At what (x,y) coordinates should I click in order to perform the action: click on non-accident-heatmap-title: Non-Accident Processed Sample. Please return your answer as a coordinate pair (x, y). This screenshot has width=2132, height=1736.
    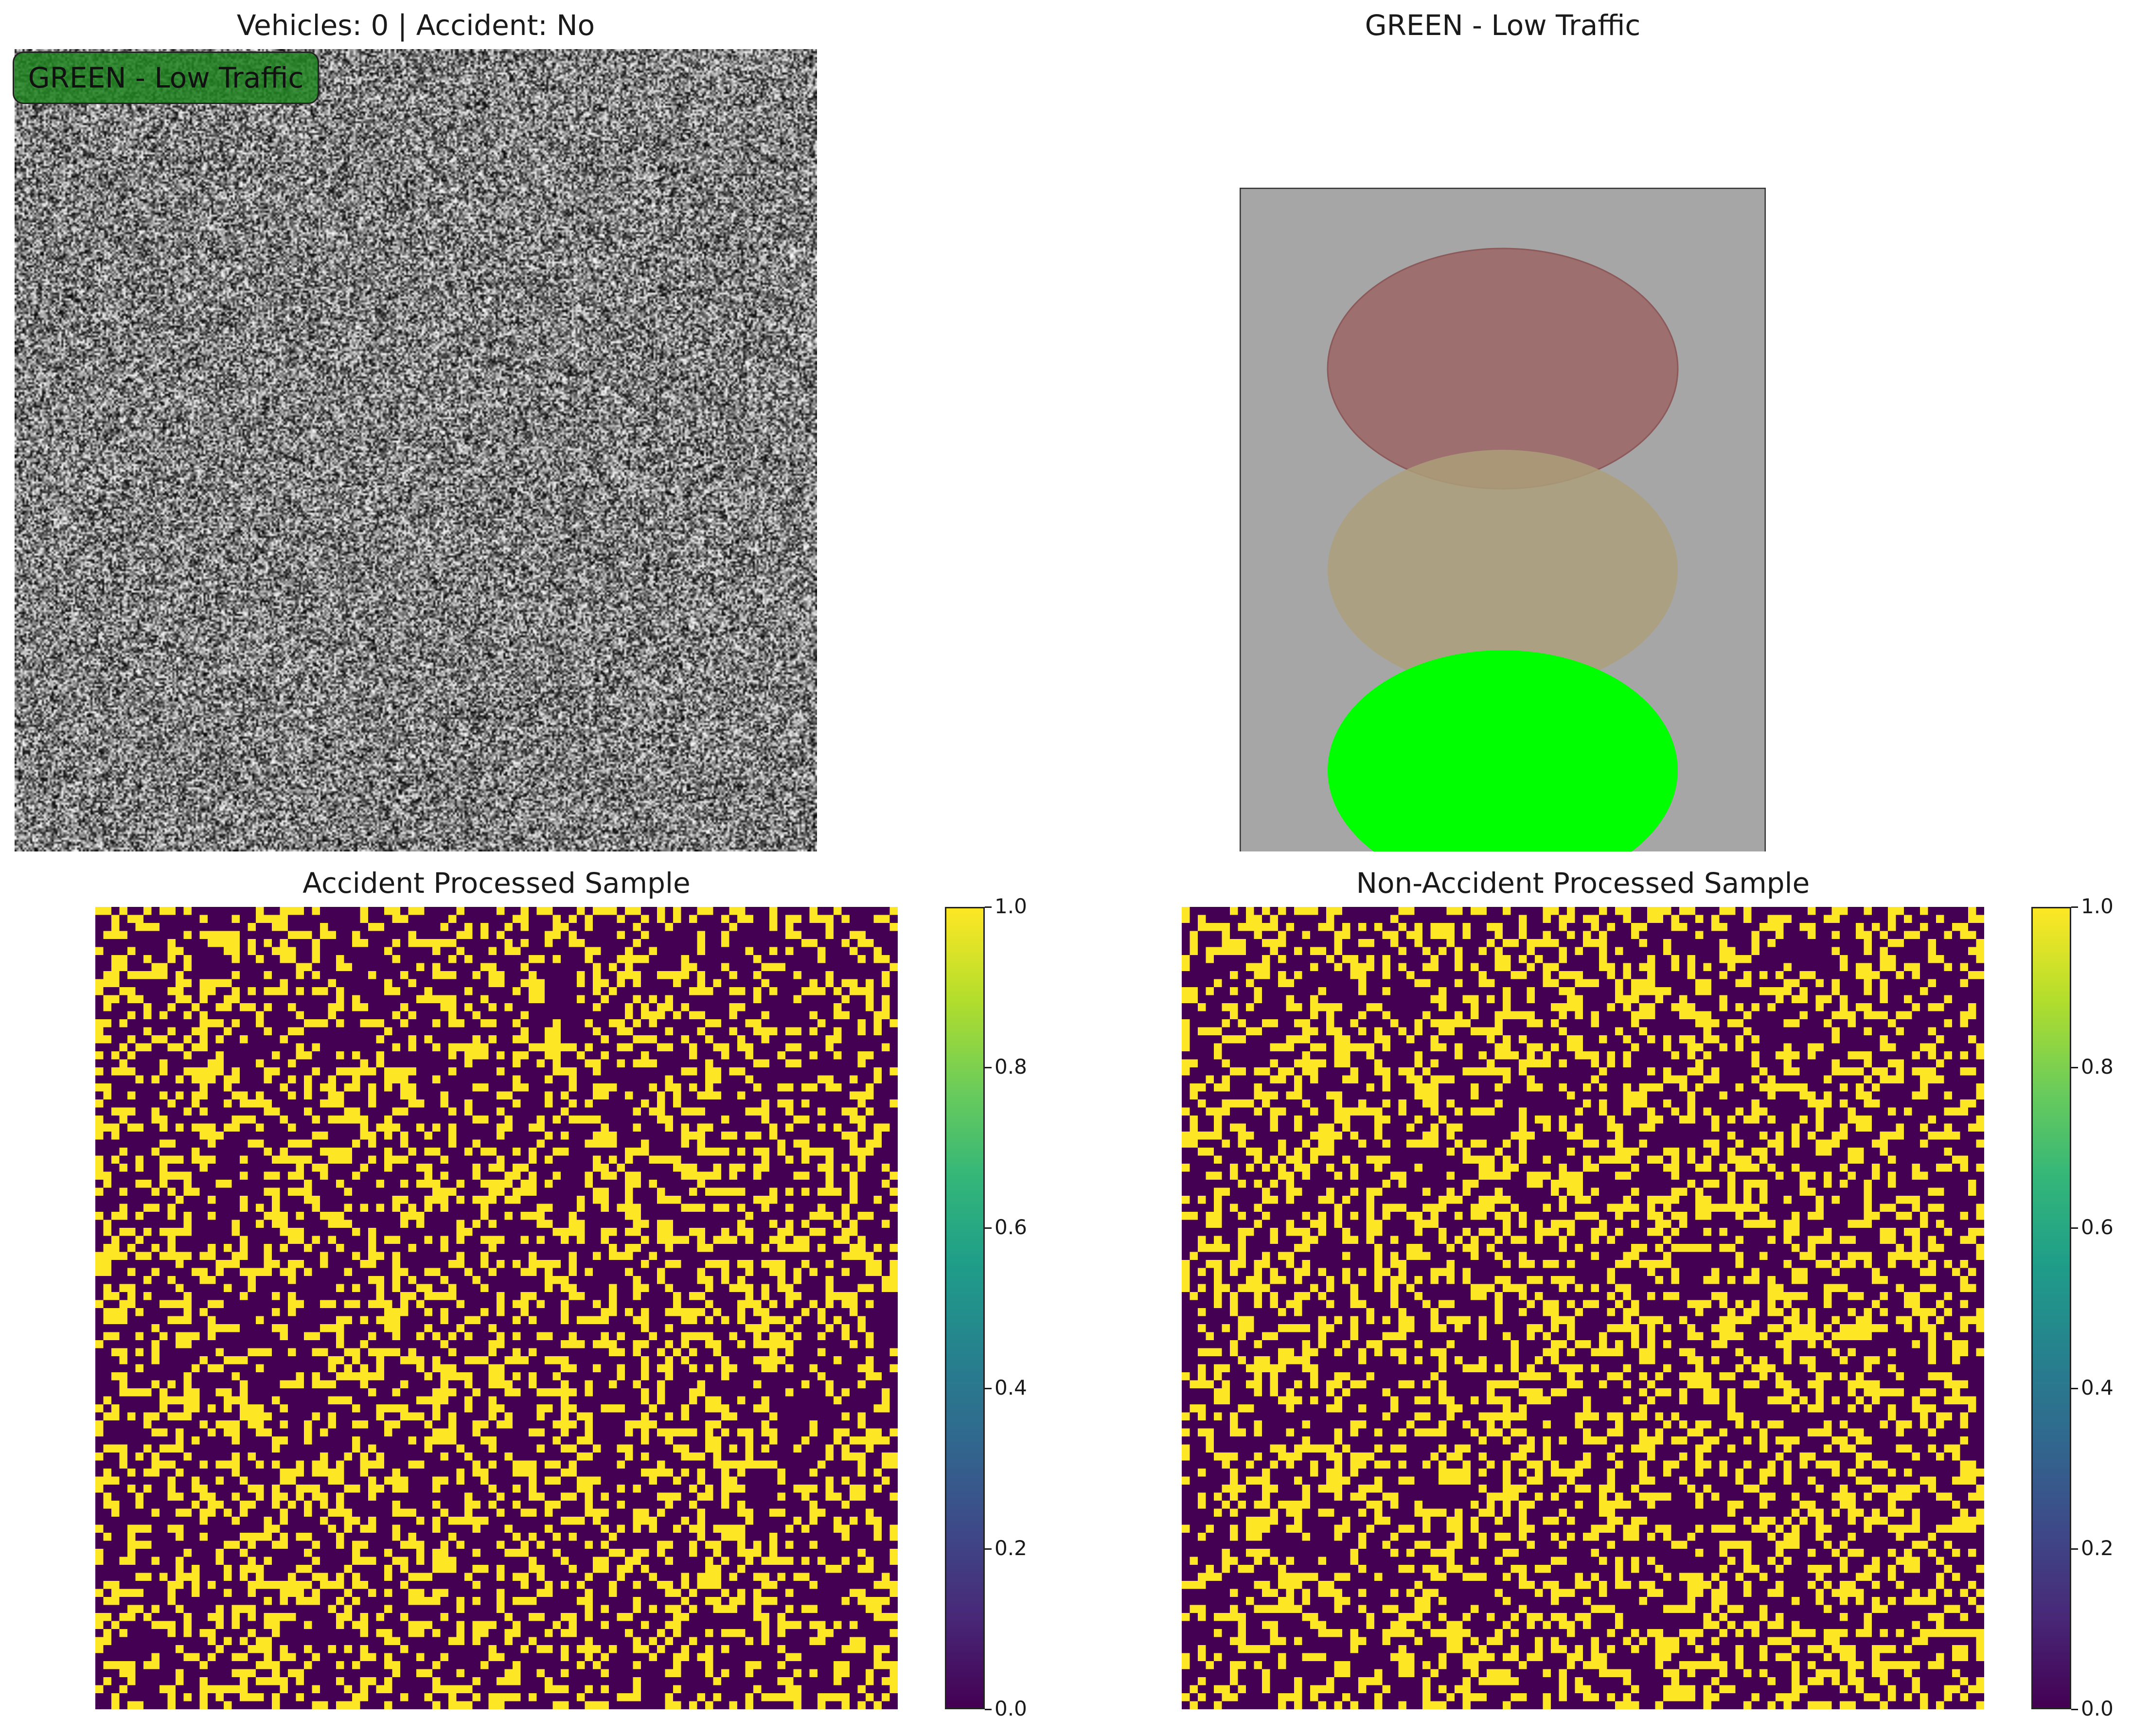
    Looking at the image, I should click on (1583, 884).